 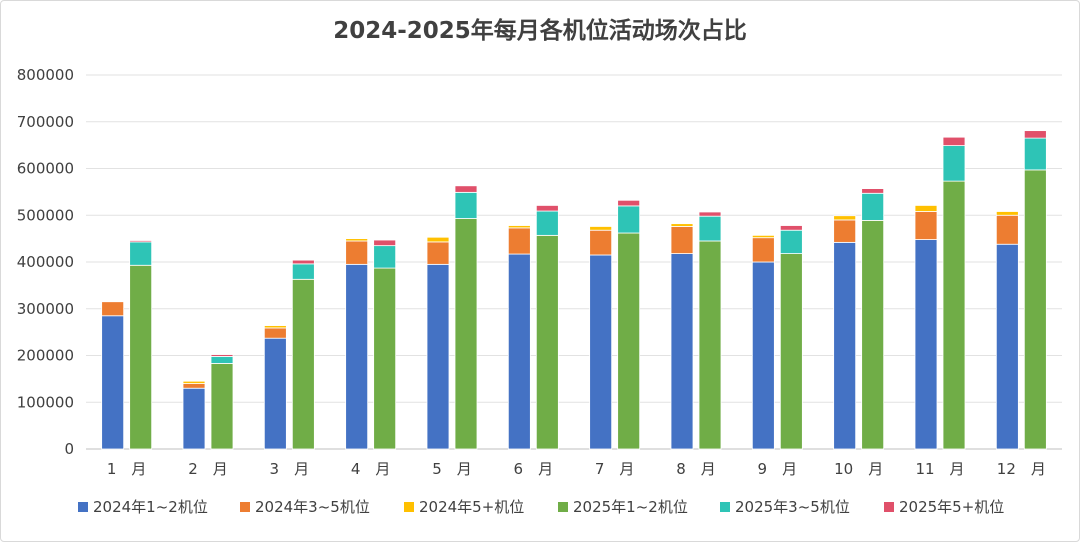 What do you see at coordinates (141, 253) in the screenshot?
I see `bar-segment-2025-s2-m1` at bounding box center [141, 253].